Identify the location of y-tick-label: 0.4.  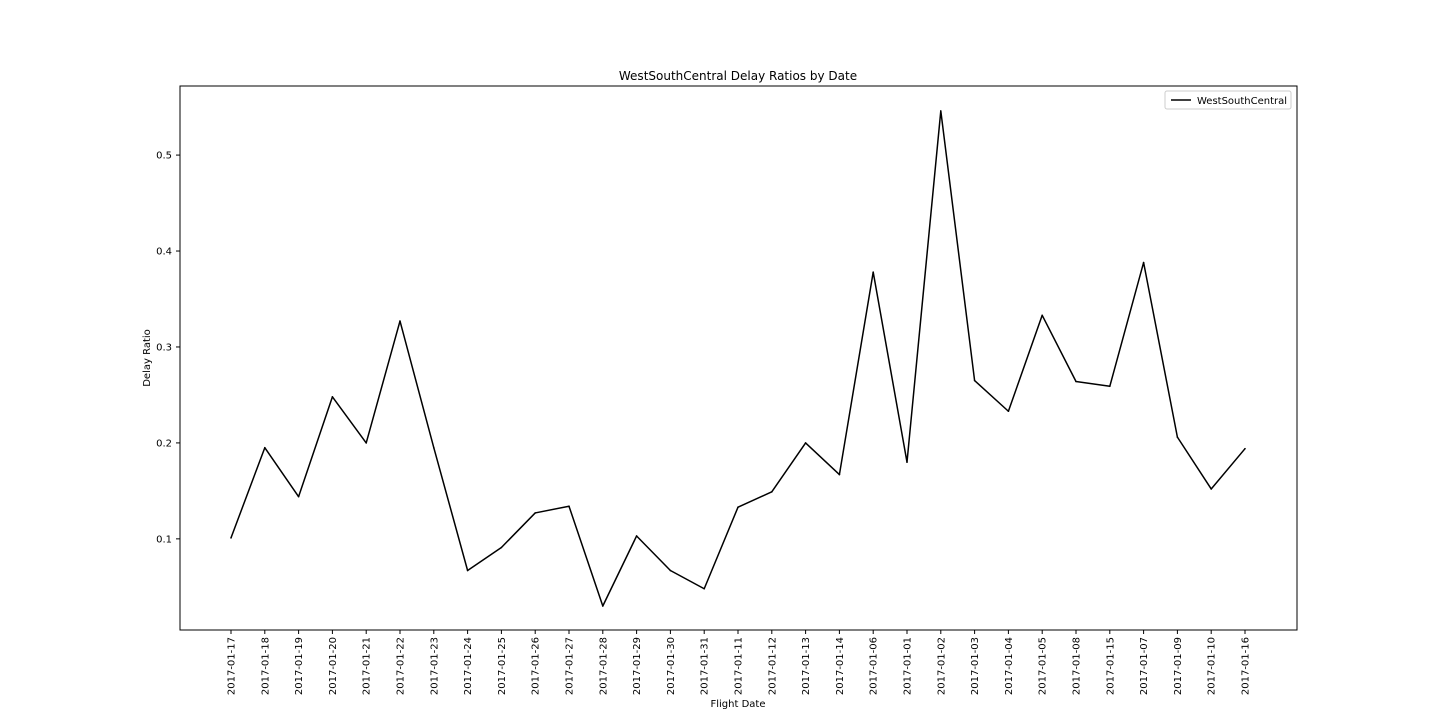
(164, 252).